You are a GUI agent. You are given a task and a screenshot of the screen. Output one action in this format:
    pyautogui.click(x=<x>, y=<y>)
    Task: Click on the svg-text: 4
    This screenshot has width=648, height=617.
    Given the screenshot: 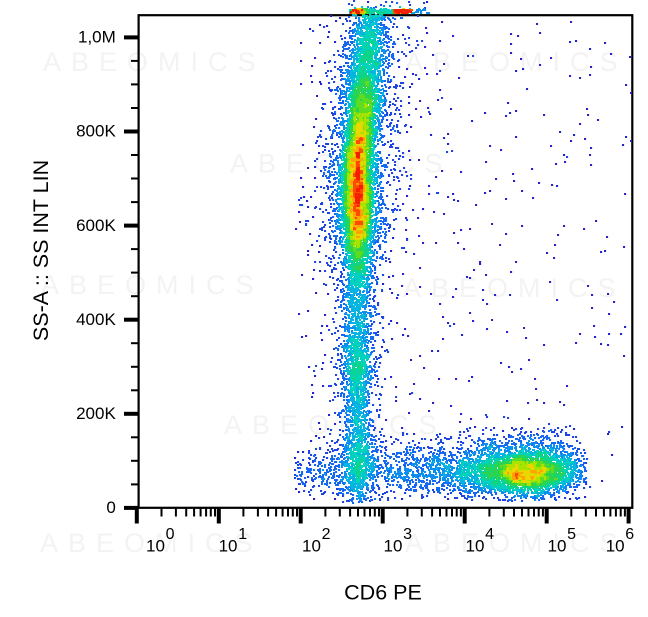 What is the action you would take?
    pyautogui.click(x=489, y=534)
    